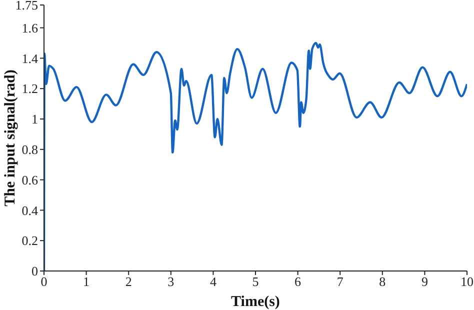  What do you see at coordinates (424, 282) in the screenshot?
I see `x-tick-label: 9` at bounding box center [424, 282].